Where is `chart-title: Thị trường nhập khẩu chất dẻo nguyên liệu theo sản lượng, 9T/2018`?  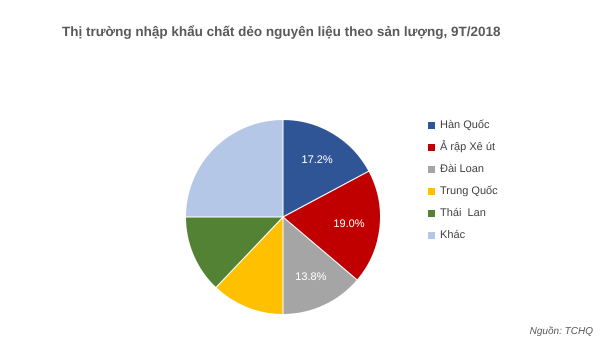 chart-title: Thị trường nhập khẩu chất dẻo nguyên liệu theo sản lượng, 9T/2018 is located at coordinates (281, 31).